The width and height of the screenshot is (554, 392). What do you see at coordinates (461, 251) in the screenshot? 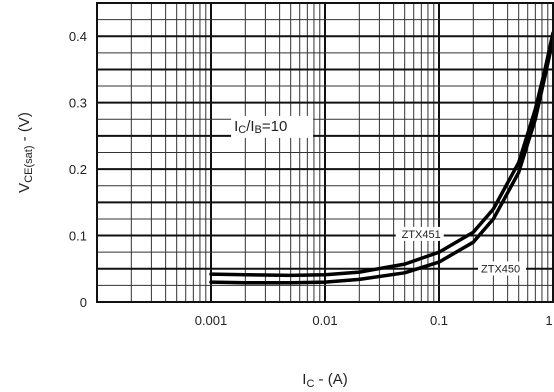
I see `series-labels: ZTX451 ZTX450` at bounding box center [461, 251].